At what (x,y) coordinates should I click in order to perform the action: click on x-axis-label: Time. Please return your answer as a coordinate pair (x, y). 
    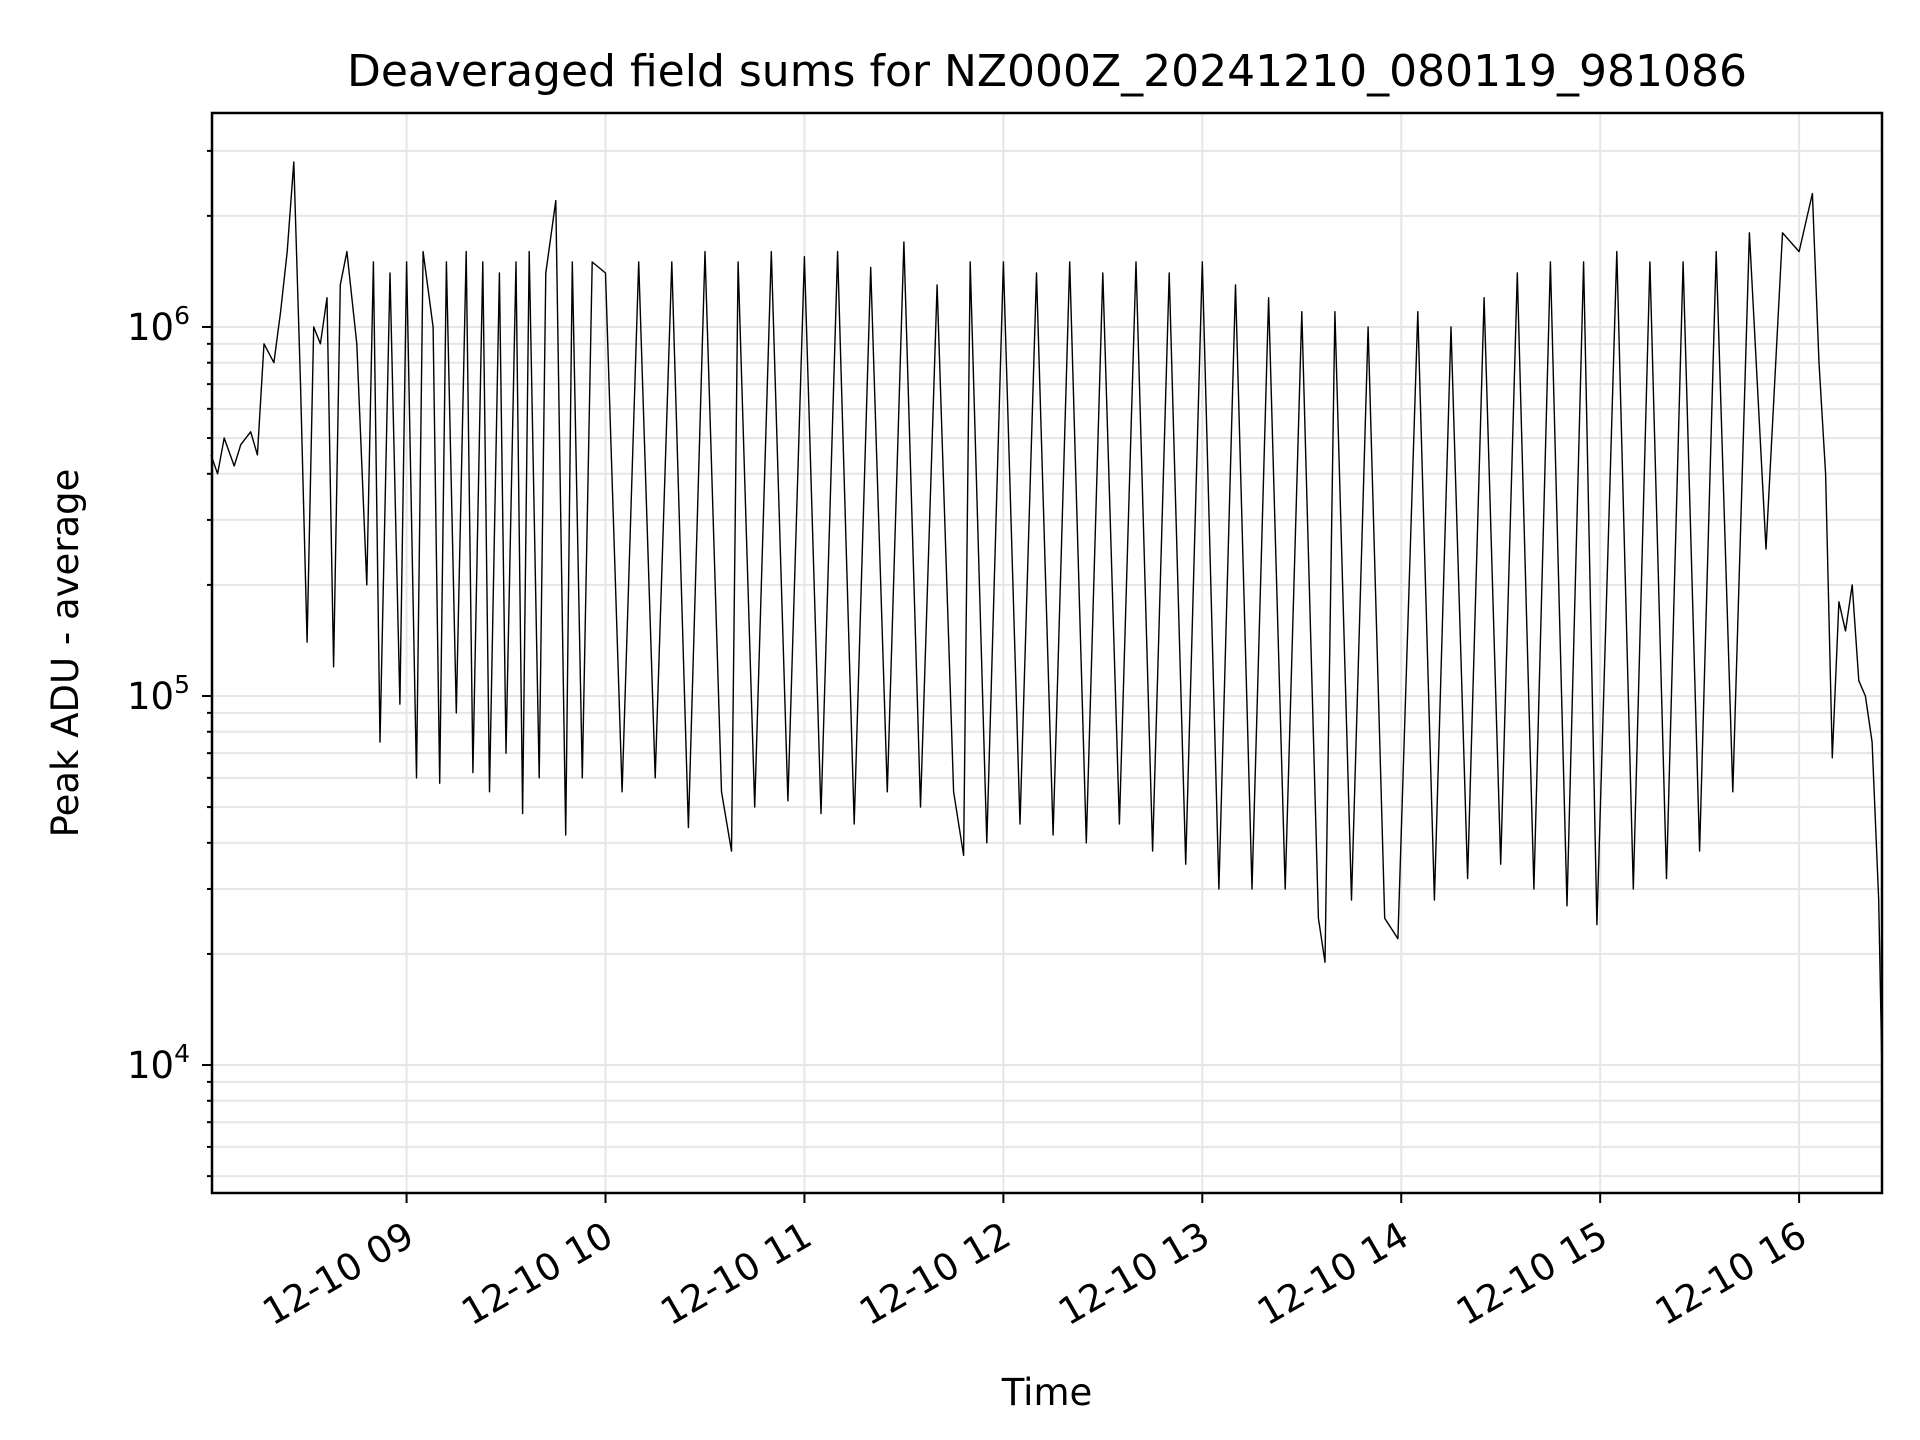
    Looking at the image, I should click on (1047, 1392).